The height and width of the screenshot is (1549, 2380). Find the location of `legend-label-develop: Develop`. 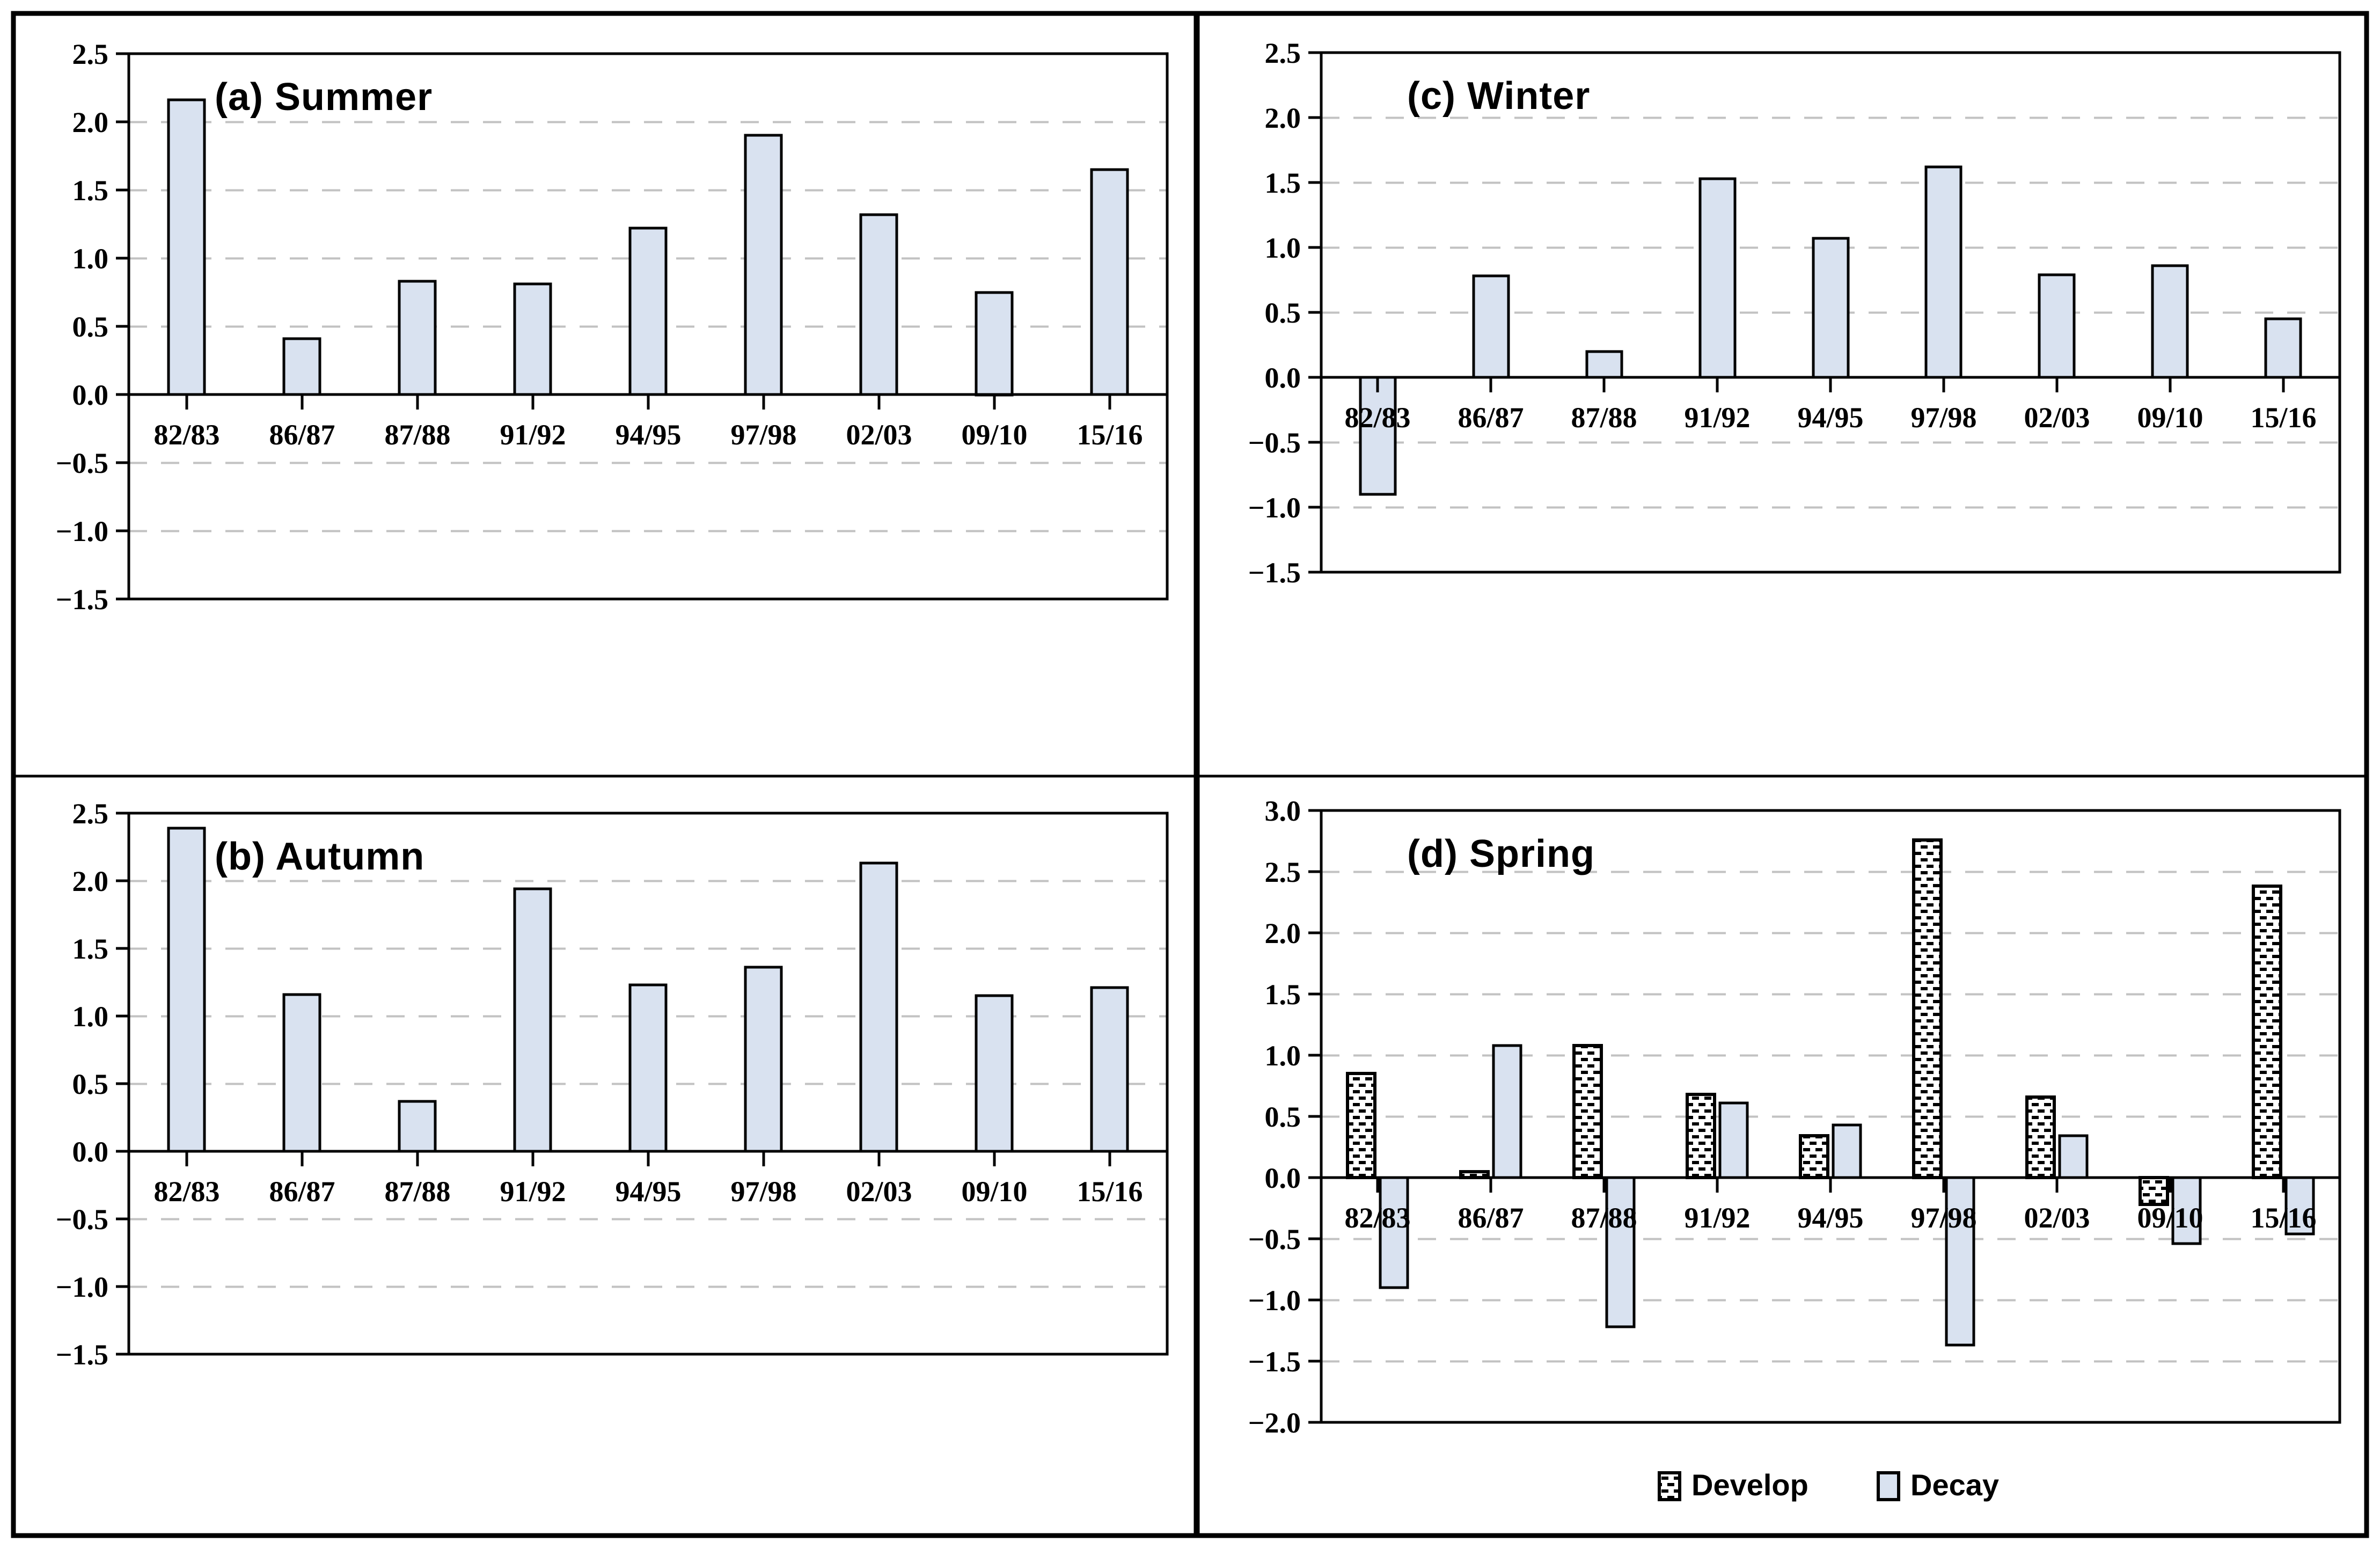

legend-label-develop: Develop is located at coordinates (1749, 1485).